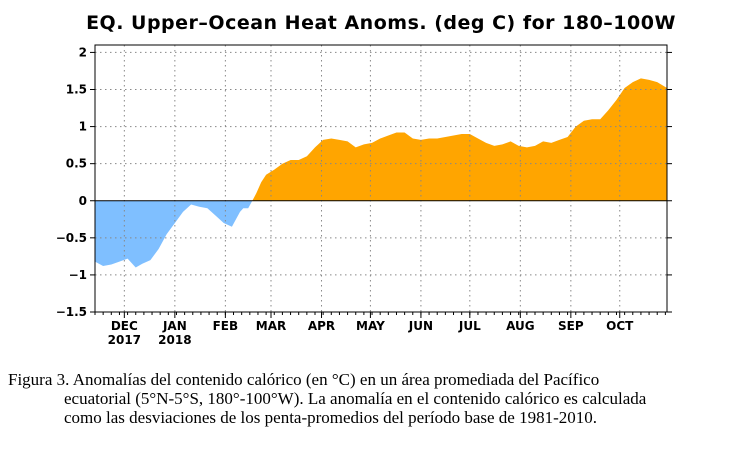 Image resolution: width=737 pixels, height=454 pixels. Describe the element at coordinates (83, 52) in the screenshot. I see `y-tick-label: 2` at that location.